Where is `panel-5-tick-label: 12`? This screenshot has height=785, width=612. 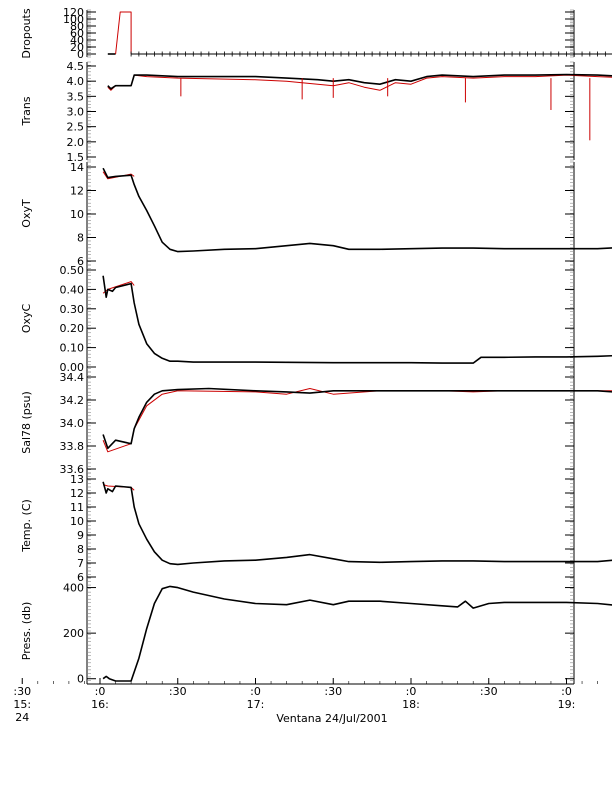
panel-5-tick-label: 12 is located at coordinates (77, 493).